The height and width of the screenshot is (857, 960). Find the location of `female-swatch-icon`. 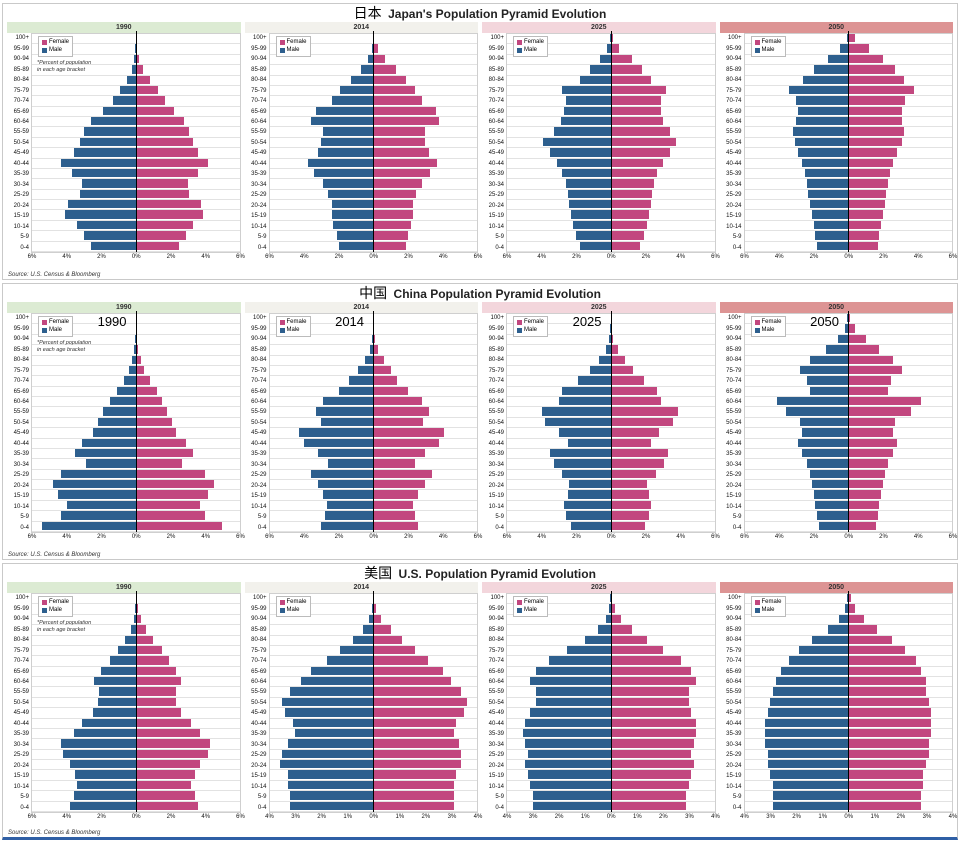

female-swatch-icon is located at coordinates (282, 322).